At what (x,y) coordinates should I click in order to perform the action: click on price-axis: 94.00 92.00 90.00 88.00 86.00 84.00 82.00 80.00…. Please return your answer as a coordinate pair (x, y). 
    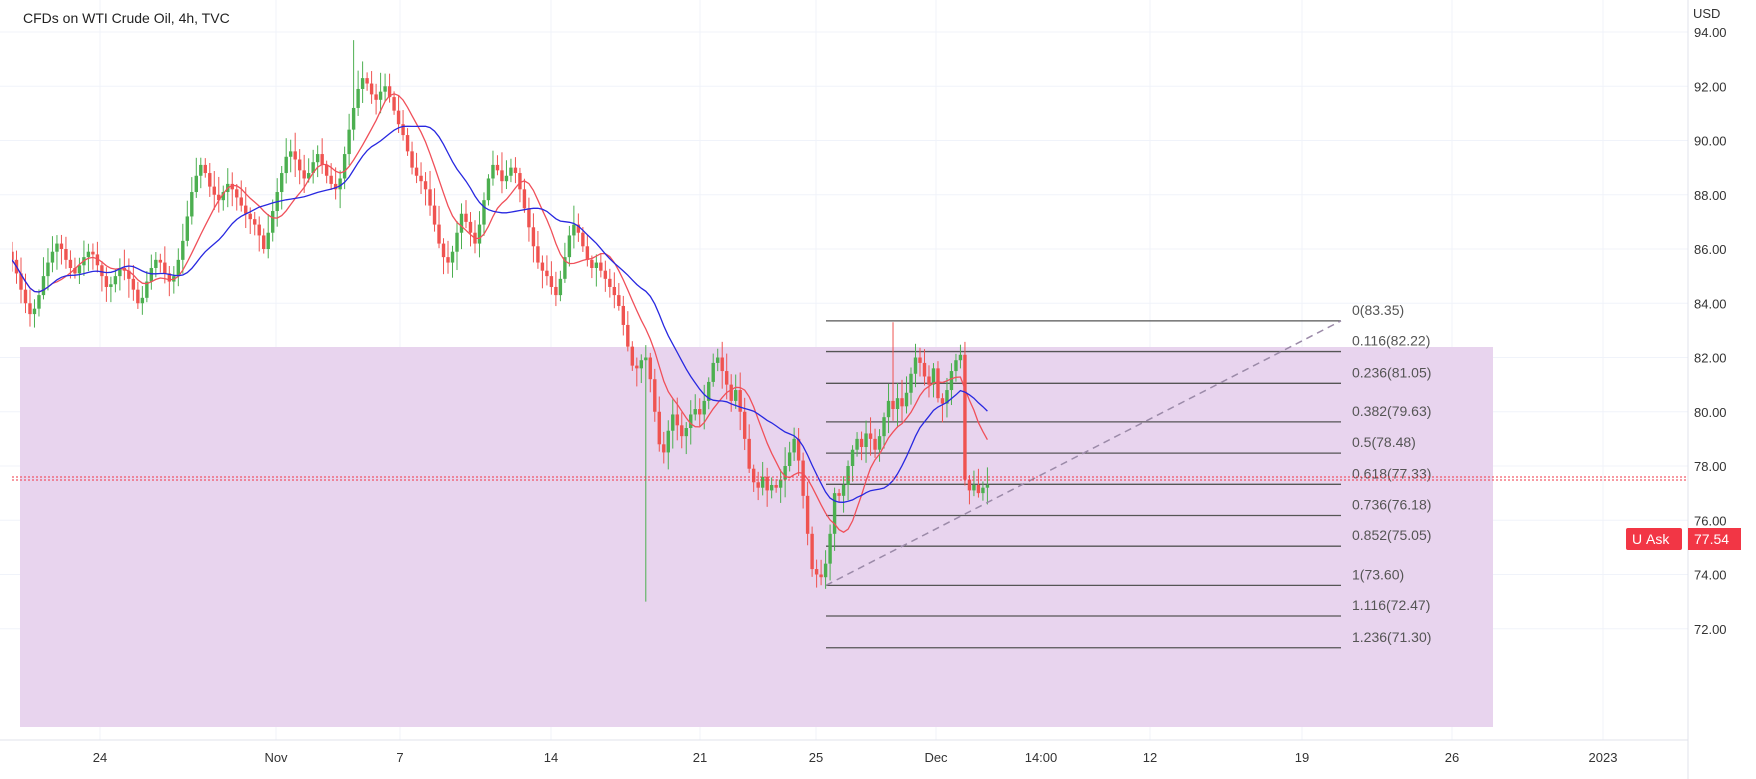
    Looking at the image, I should click on (1710, 331).